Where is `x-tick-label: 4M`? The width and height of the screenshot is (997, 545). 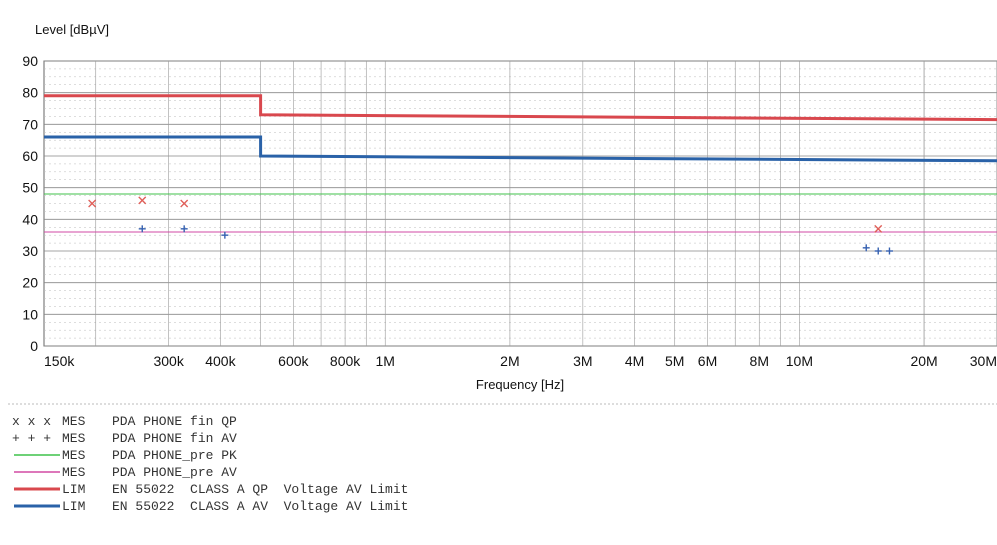
x-tick-label: 4M is located at coordinates (634, 361).